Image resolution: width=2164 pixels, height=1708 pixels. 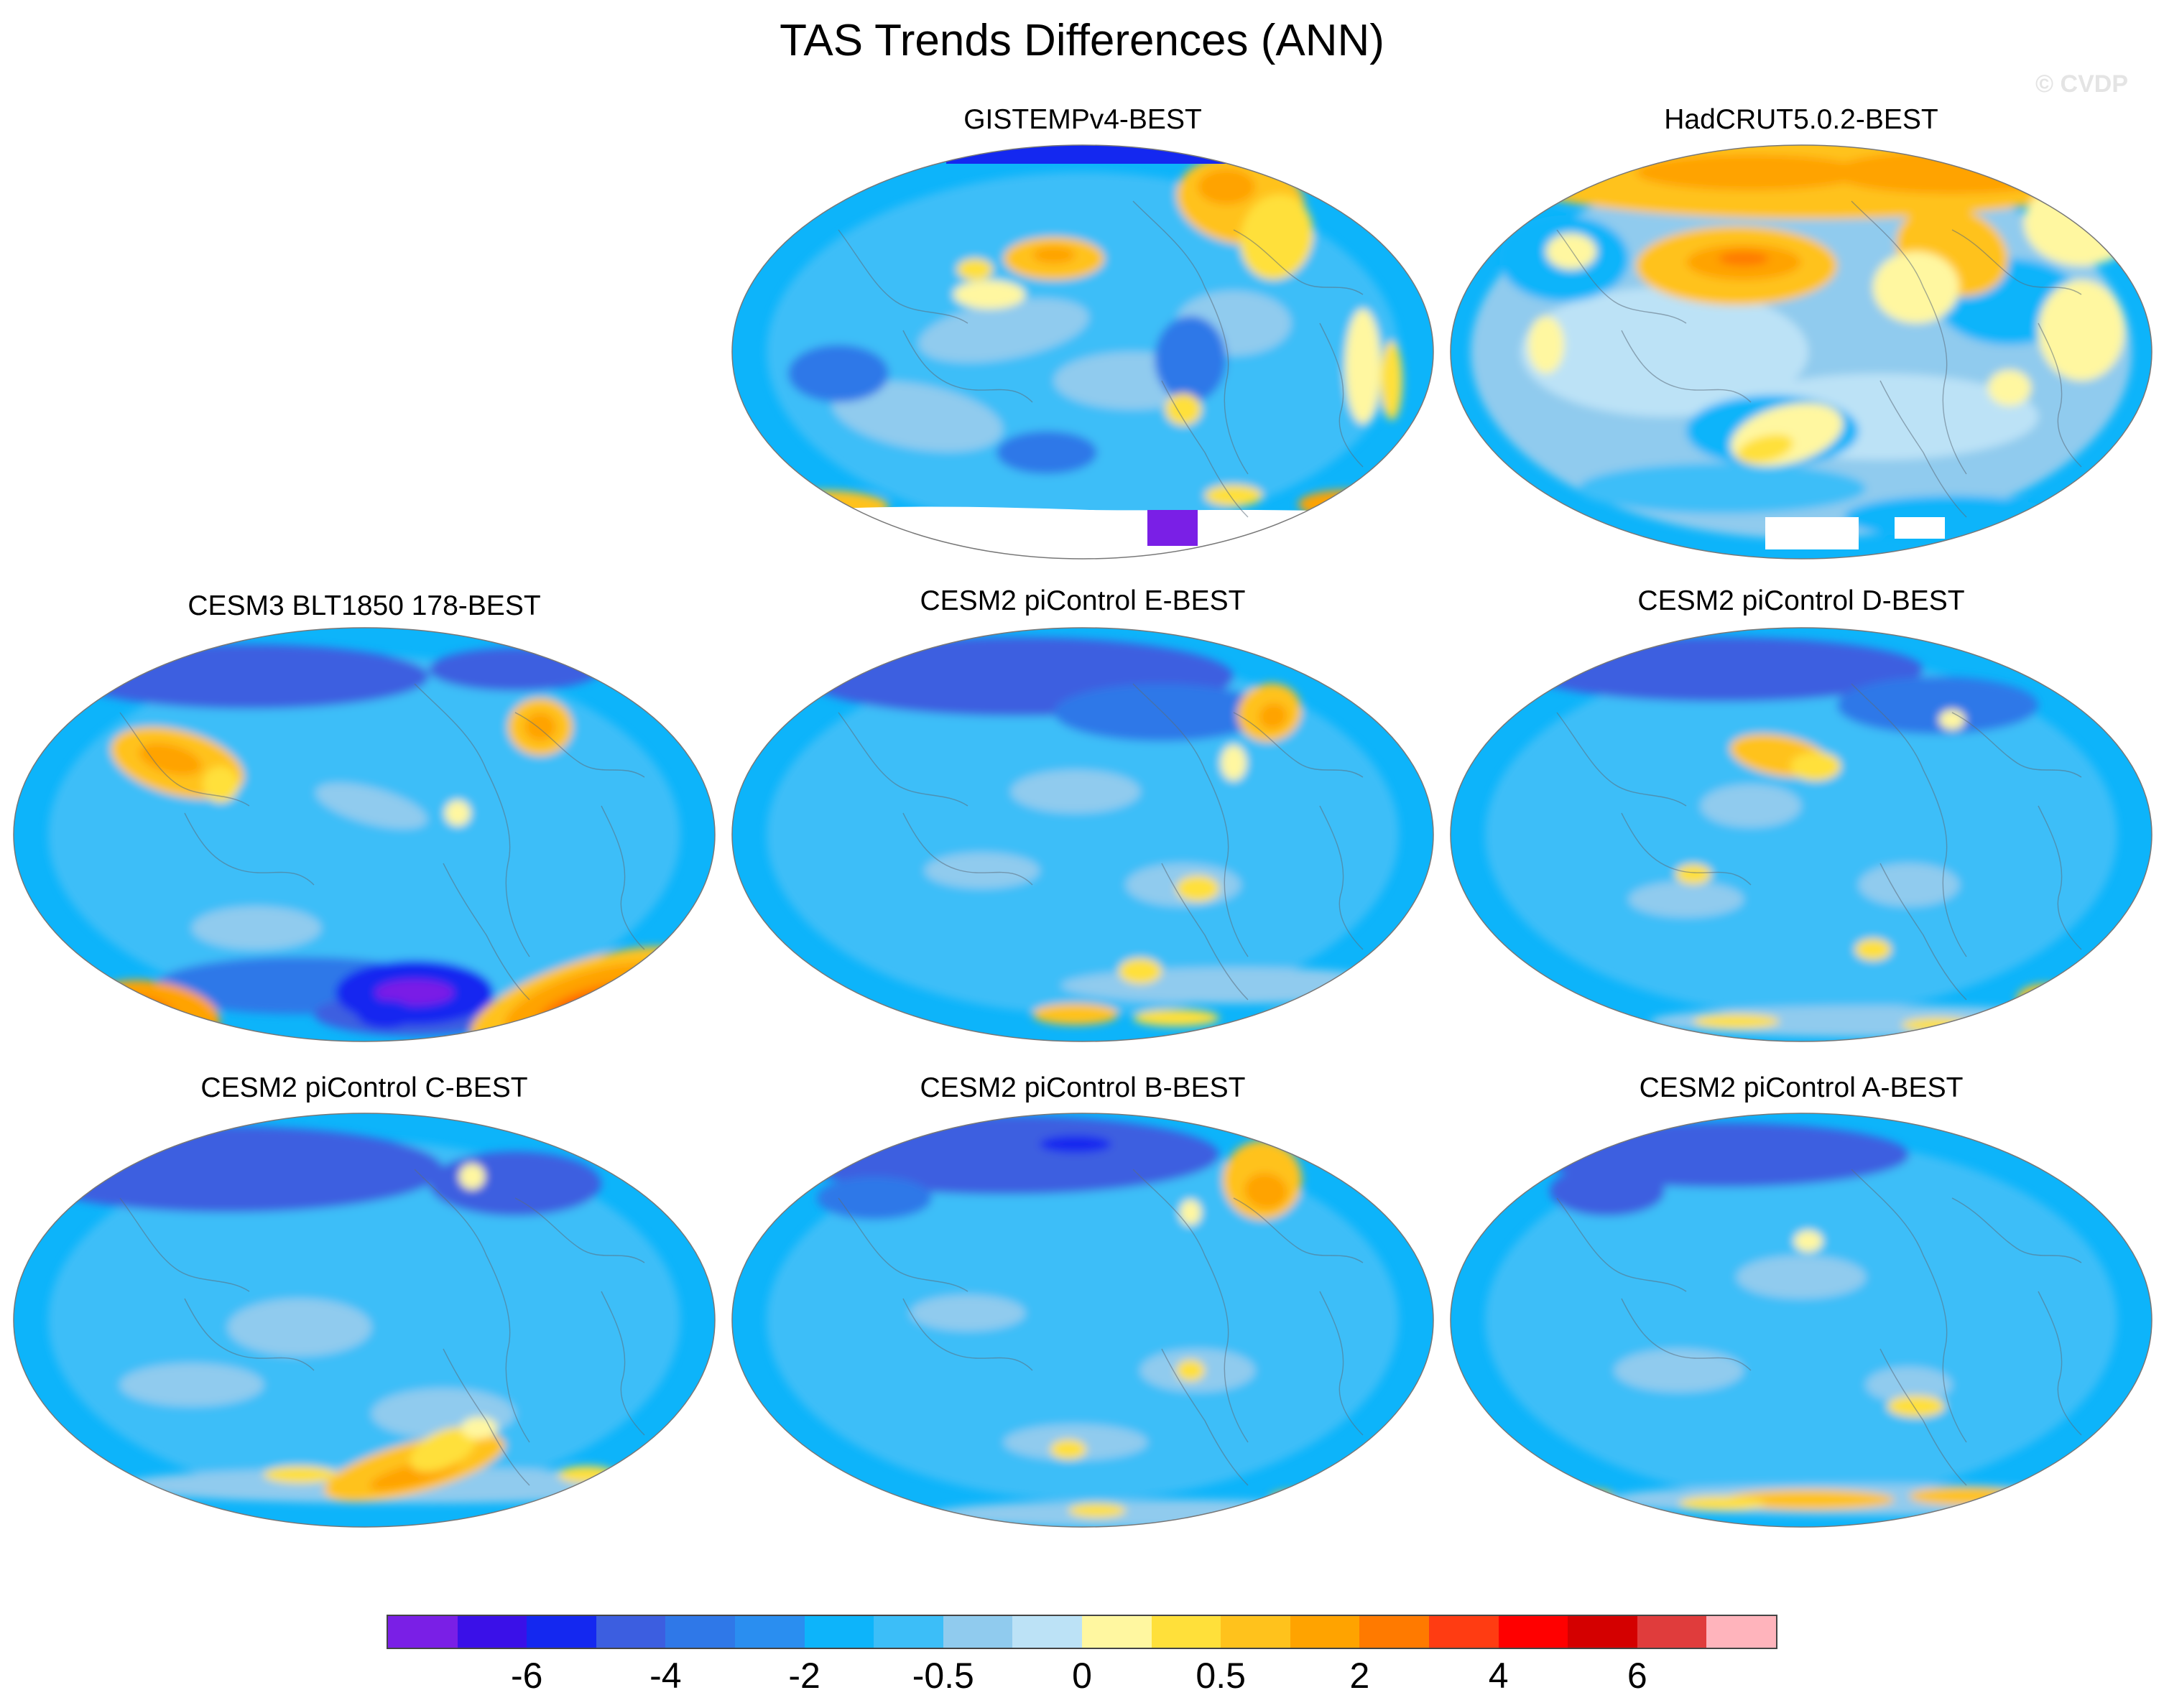 What do you see at coordinates (1499, 1676) in the screenshot?
I see `colorbar-label: 4` at bounding box center [1499, 1676].